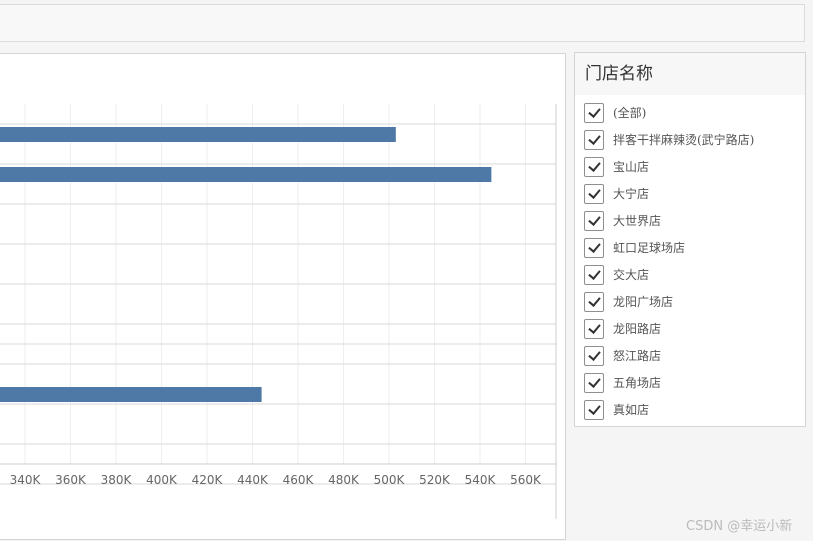 This screenshot has height=541, width=813. Describe the element at coordinates (637, 383) in the screenshot. I see `filter-item-label: 五角场店` at that location.